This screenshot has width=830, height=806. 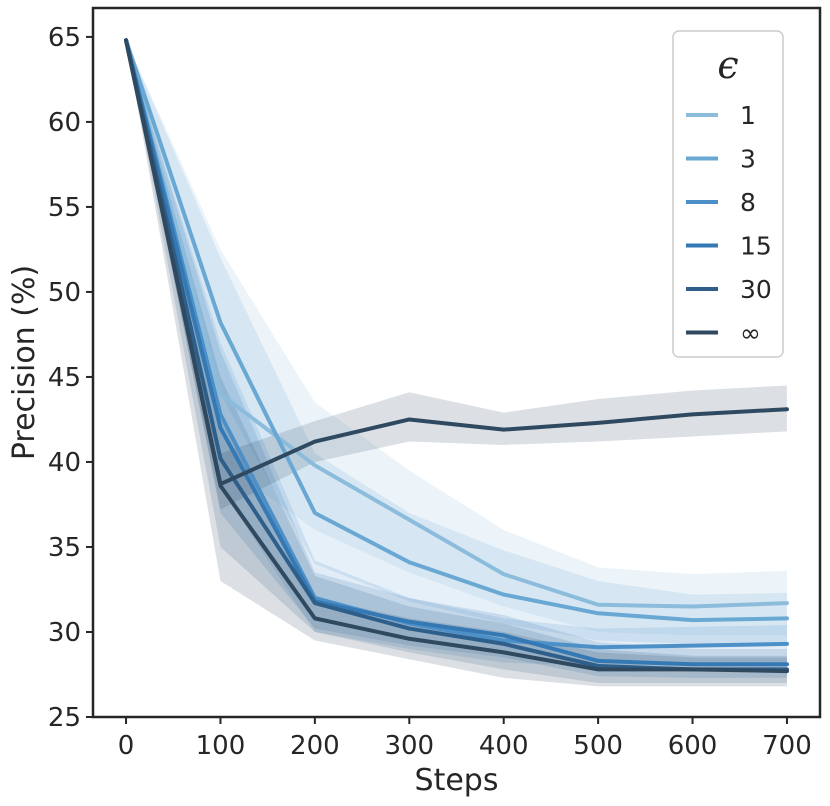 What do you see at coordinates (64, 123) in the screenshot?
I see `y-tick-label: 60` at bounding box center [64, 123].